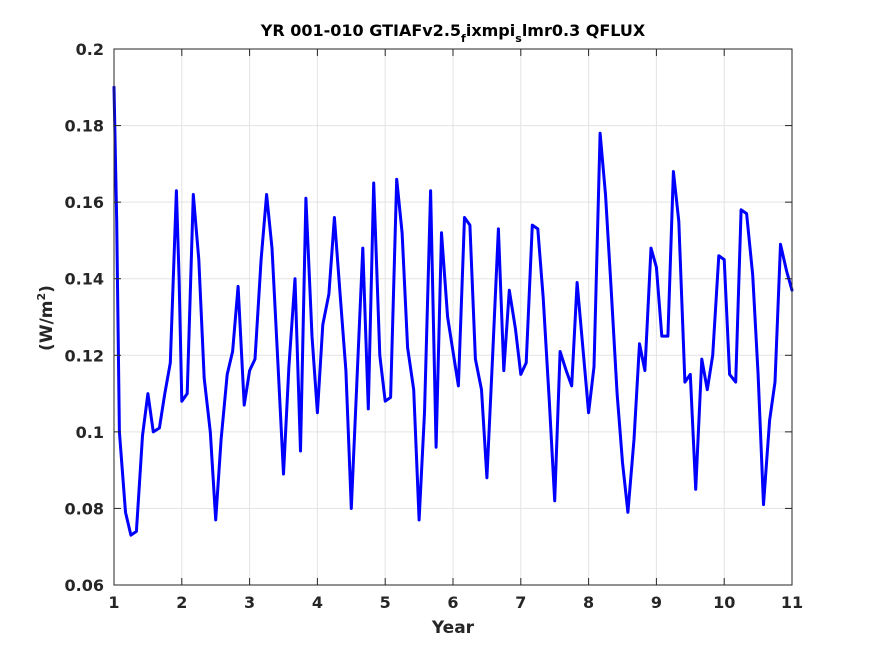 This screenshot has width=875, height=656. Describe the element at coordinates (41, 297) in the screenshot. I see `y-axis-label-superscript: 2` at that location.